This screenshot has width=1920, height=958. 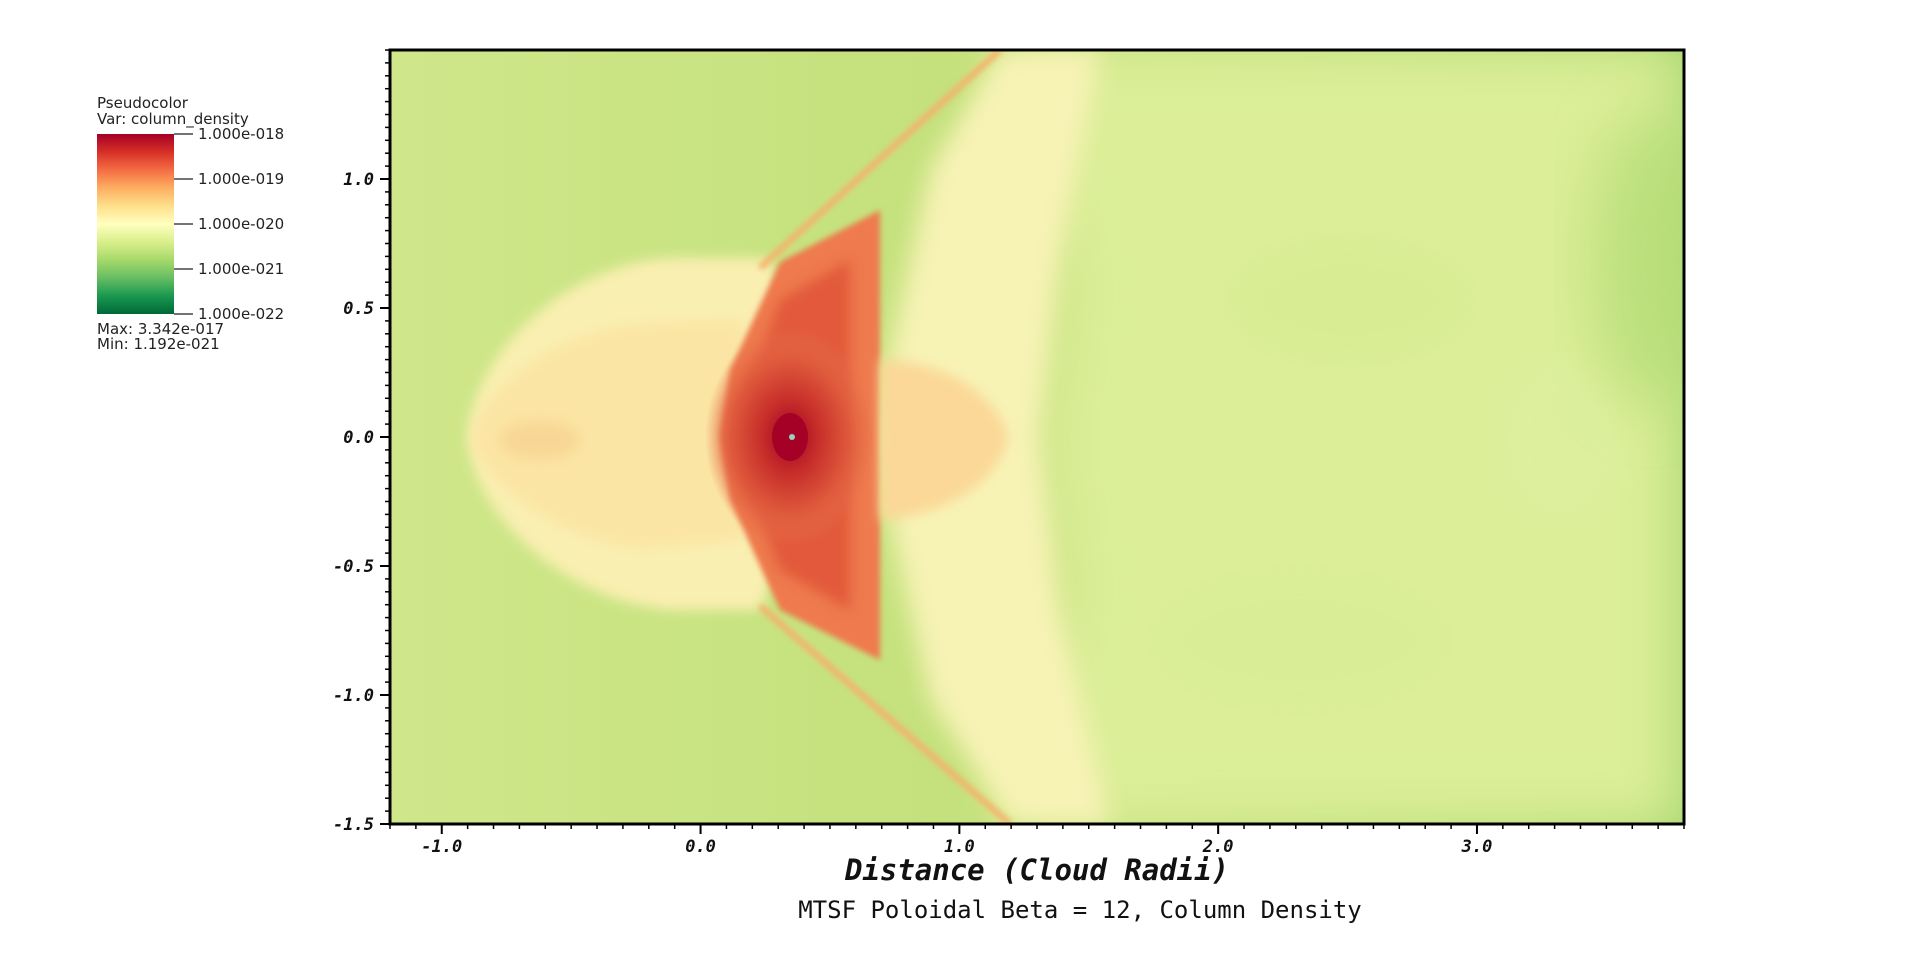 I want to click on x-tick-label: 0.0, so click(x=700, y=847).